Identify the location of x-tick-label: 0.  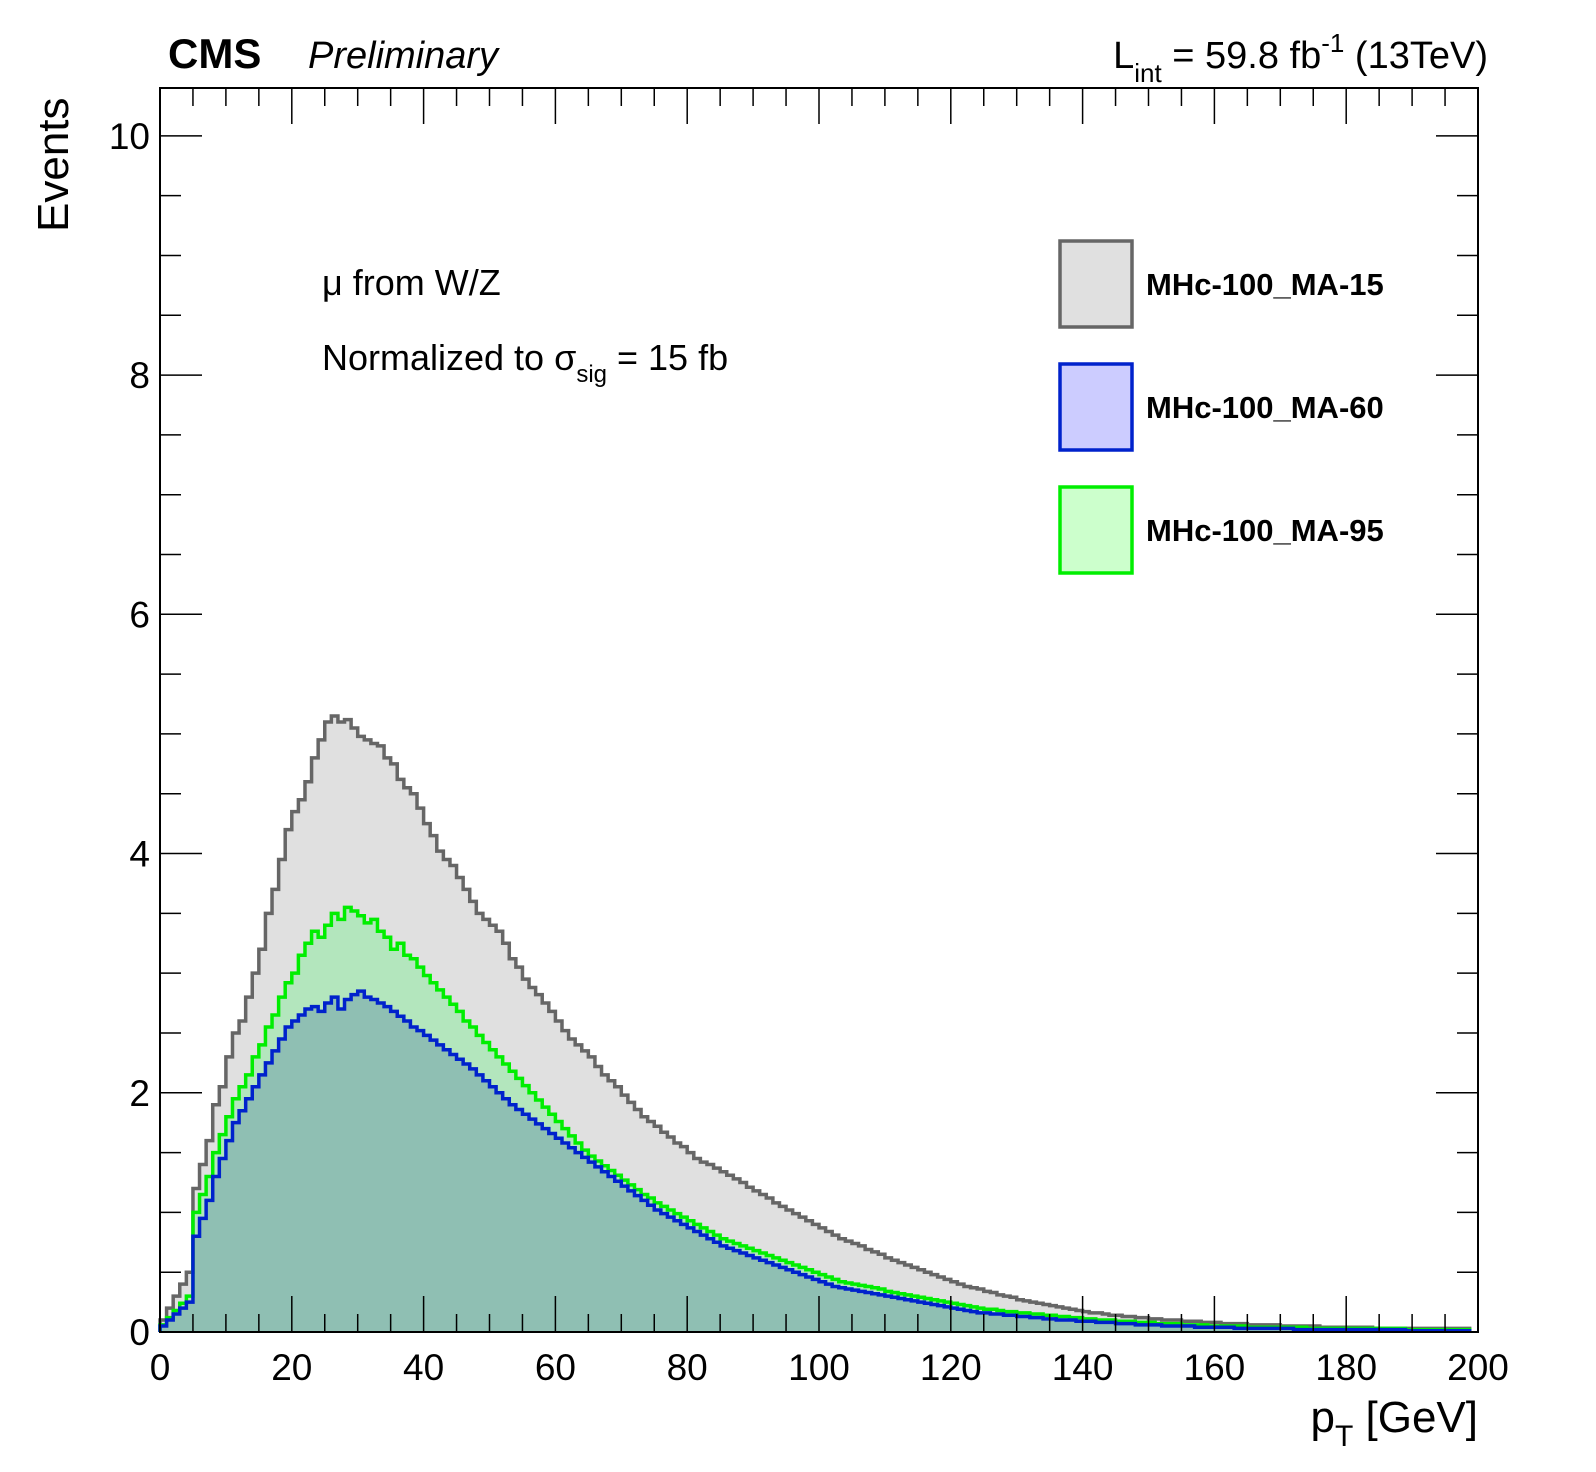
(160, 1367).